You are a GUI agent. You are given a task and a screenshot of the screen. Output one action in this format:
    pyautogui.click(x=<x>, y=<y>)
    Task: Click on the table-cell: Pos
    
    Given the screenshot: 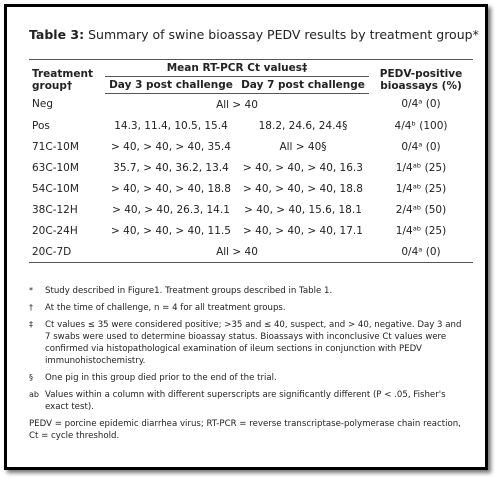 What is the action you would take?
    pyautogui.click(x=41, y=125)
    